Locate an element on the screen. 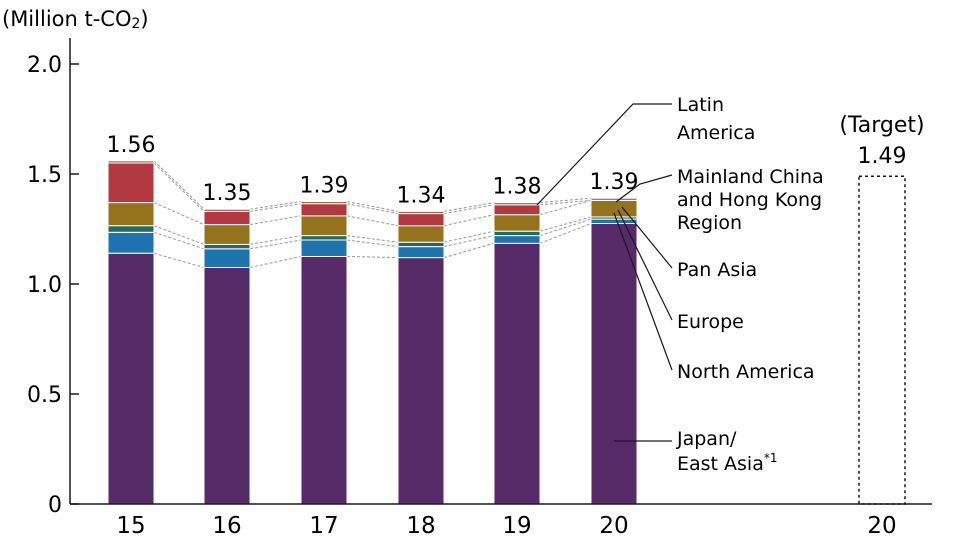 This screenshot has height=540, width=960. target-label: (Target) is located at coordinates (881, 125).